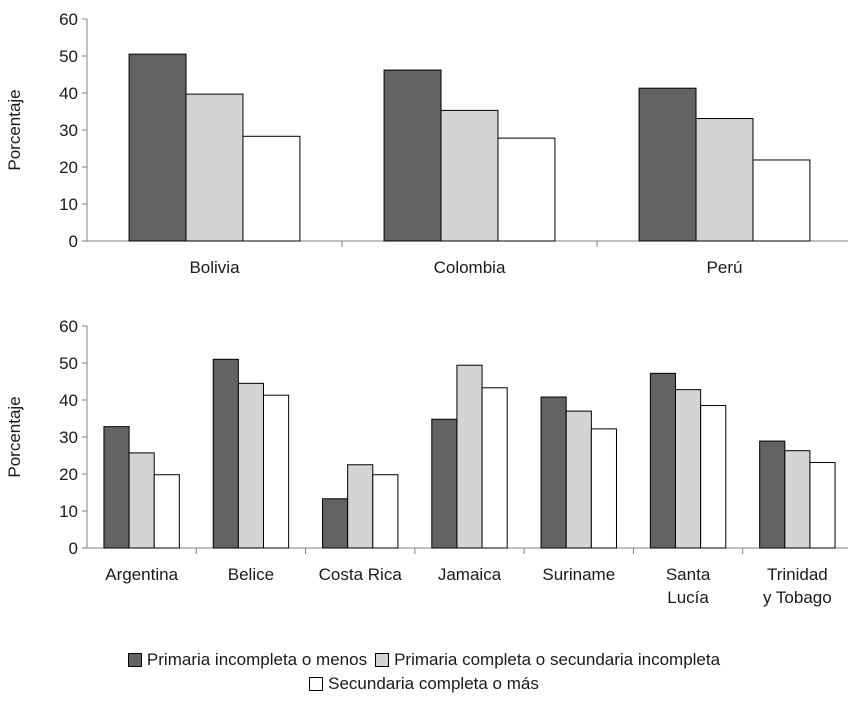  Describe the element at coordinates (578, 574) in the screenshot. I see `category-label: Suriname` at that location.